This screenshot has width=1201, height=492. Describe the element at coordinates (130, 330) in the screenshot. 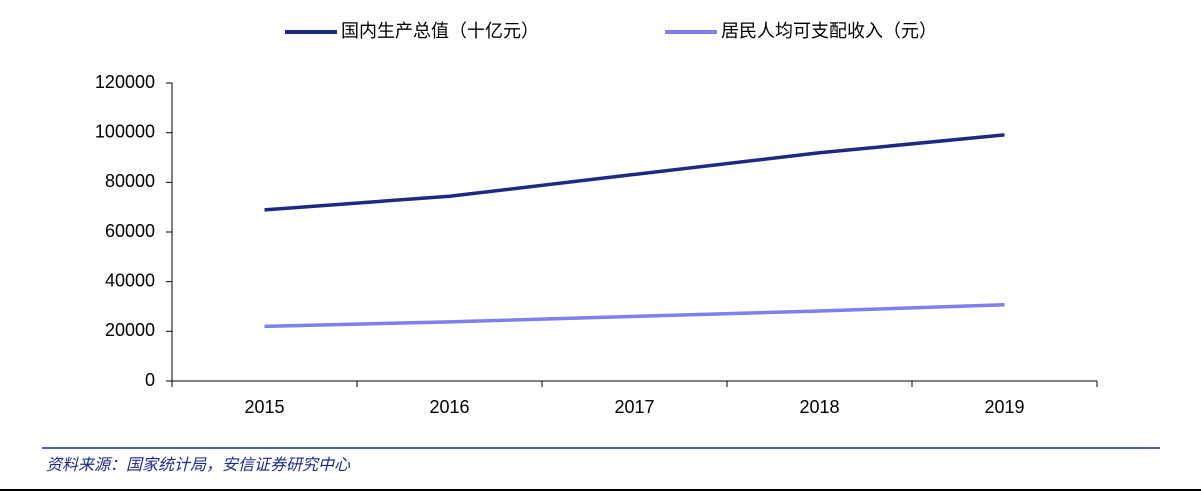

I see `y-tick-label: 20000` at that location.